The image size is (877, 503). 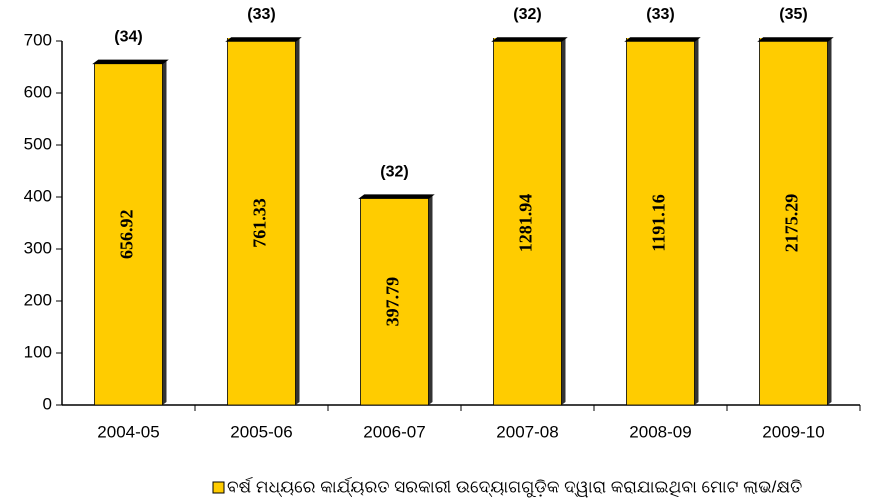 What do you see at coordinates (38, 39) in the screenshot?
I see `y-tick-label: 700` at bounding box center [38, 39].